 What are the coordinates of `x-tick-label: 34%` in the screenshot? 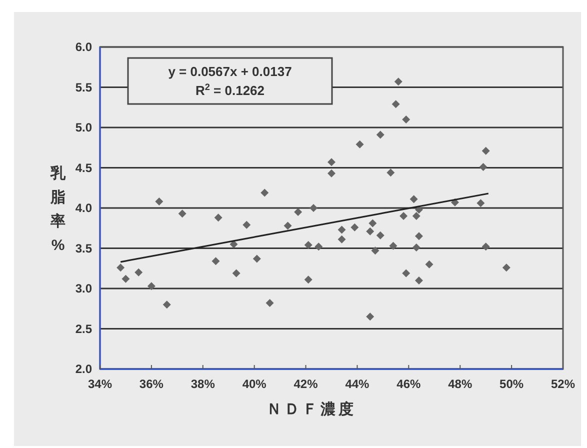 It's located at (100, 384).